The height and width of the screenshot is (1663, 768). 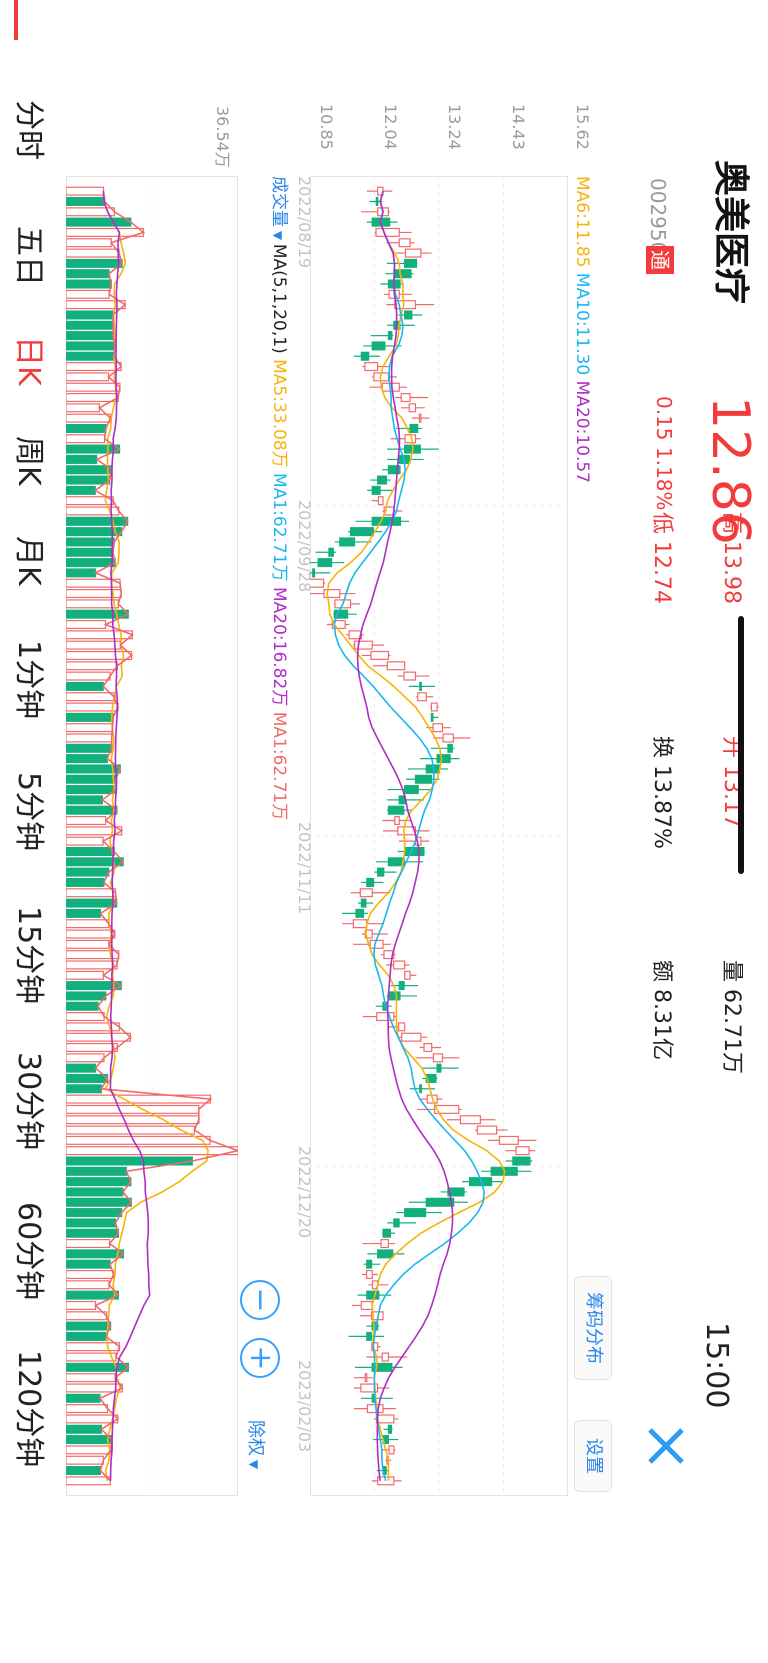 I want to click on tab-10: 120分钟, so click(x=28, y=1409).